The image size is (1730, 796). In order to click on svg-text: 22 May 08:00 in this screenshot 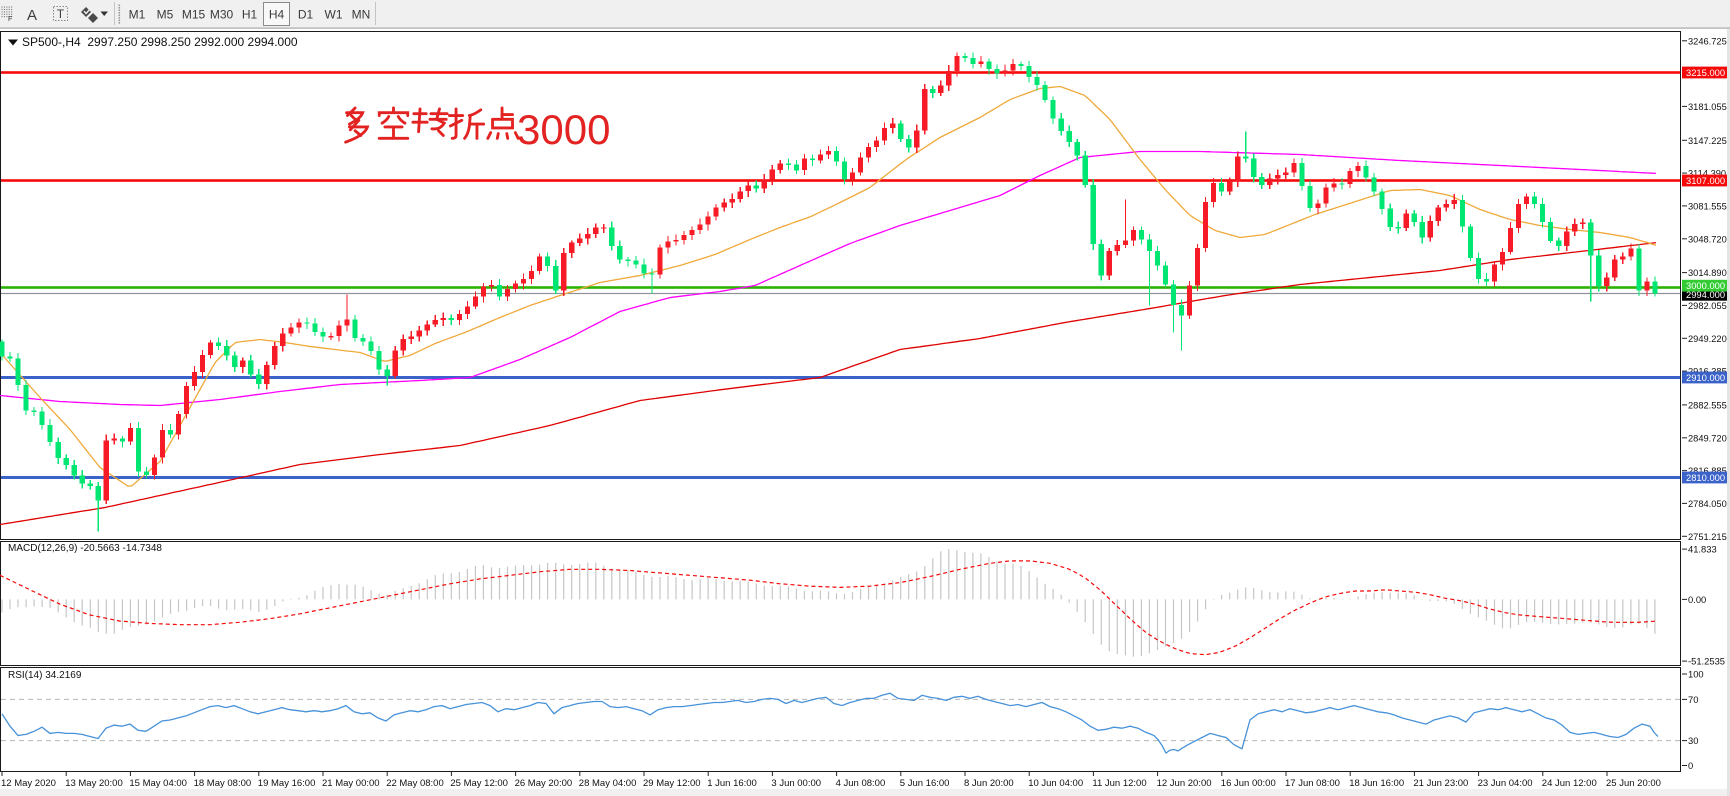, I will do `click(415, 783)`.